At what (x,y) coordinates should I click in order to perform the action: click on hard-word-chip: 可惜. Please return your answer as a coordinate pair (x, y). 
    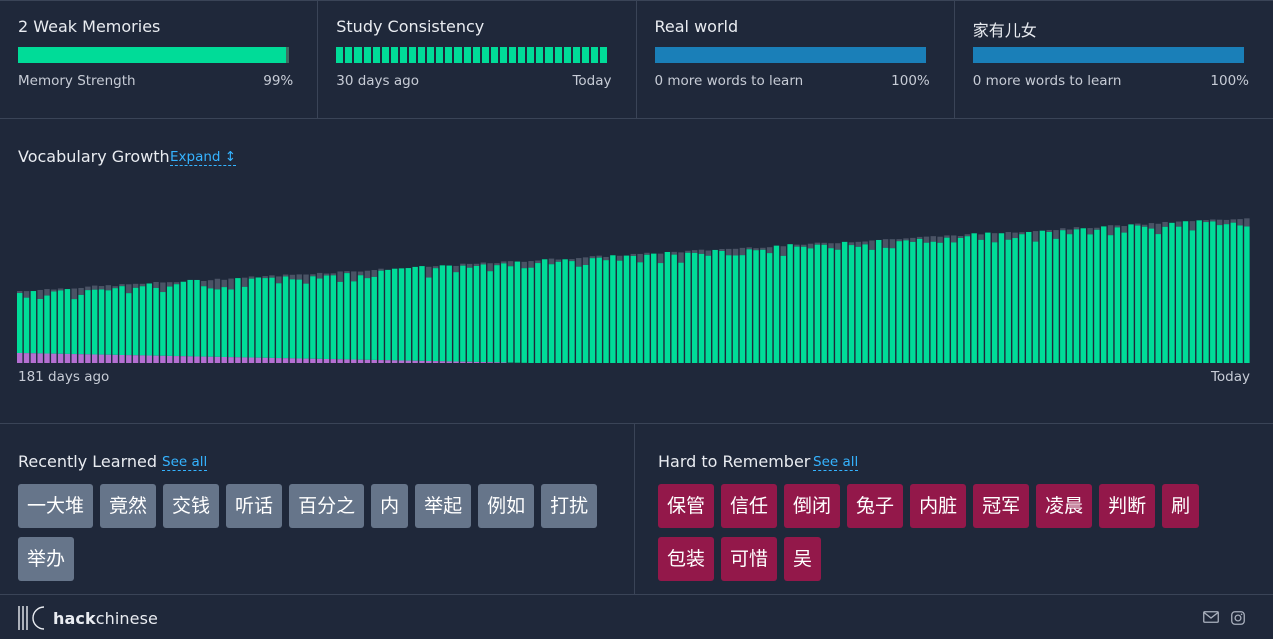
    Looking at the image, I should click on (749, 559).